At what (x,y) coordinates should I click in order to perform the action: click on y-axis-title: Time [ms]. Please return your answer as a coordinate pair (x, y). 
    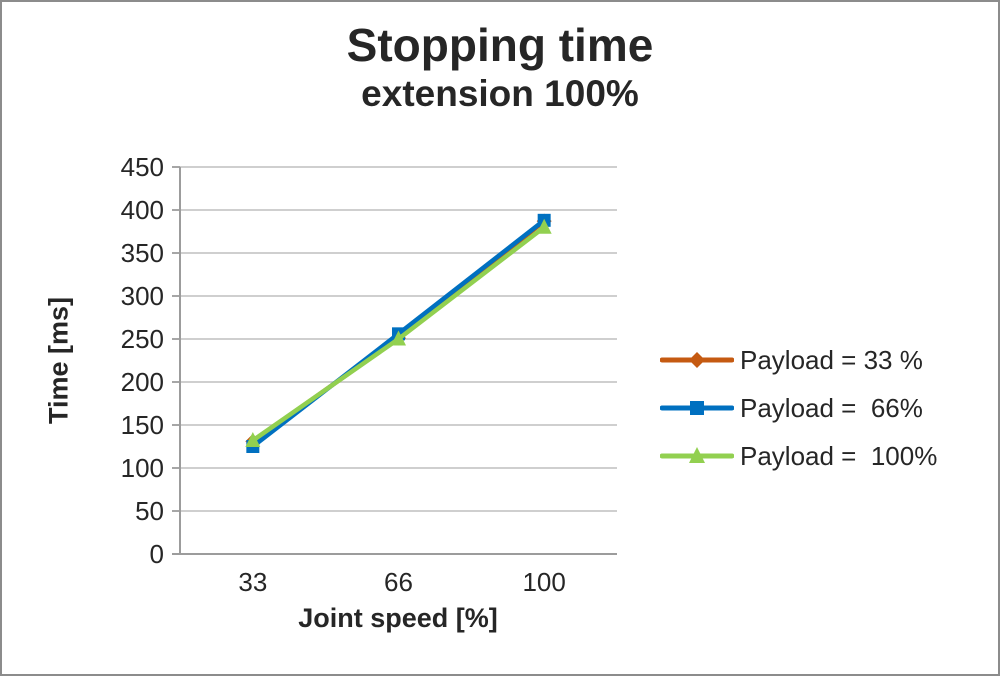
    Looking at the image, I should click on (58, 360).